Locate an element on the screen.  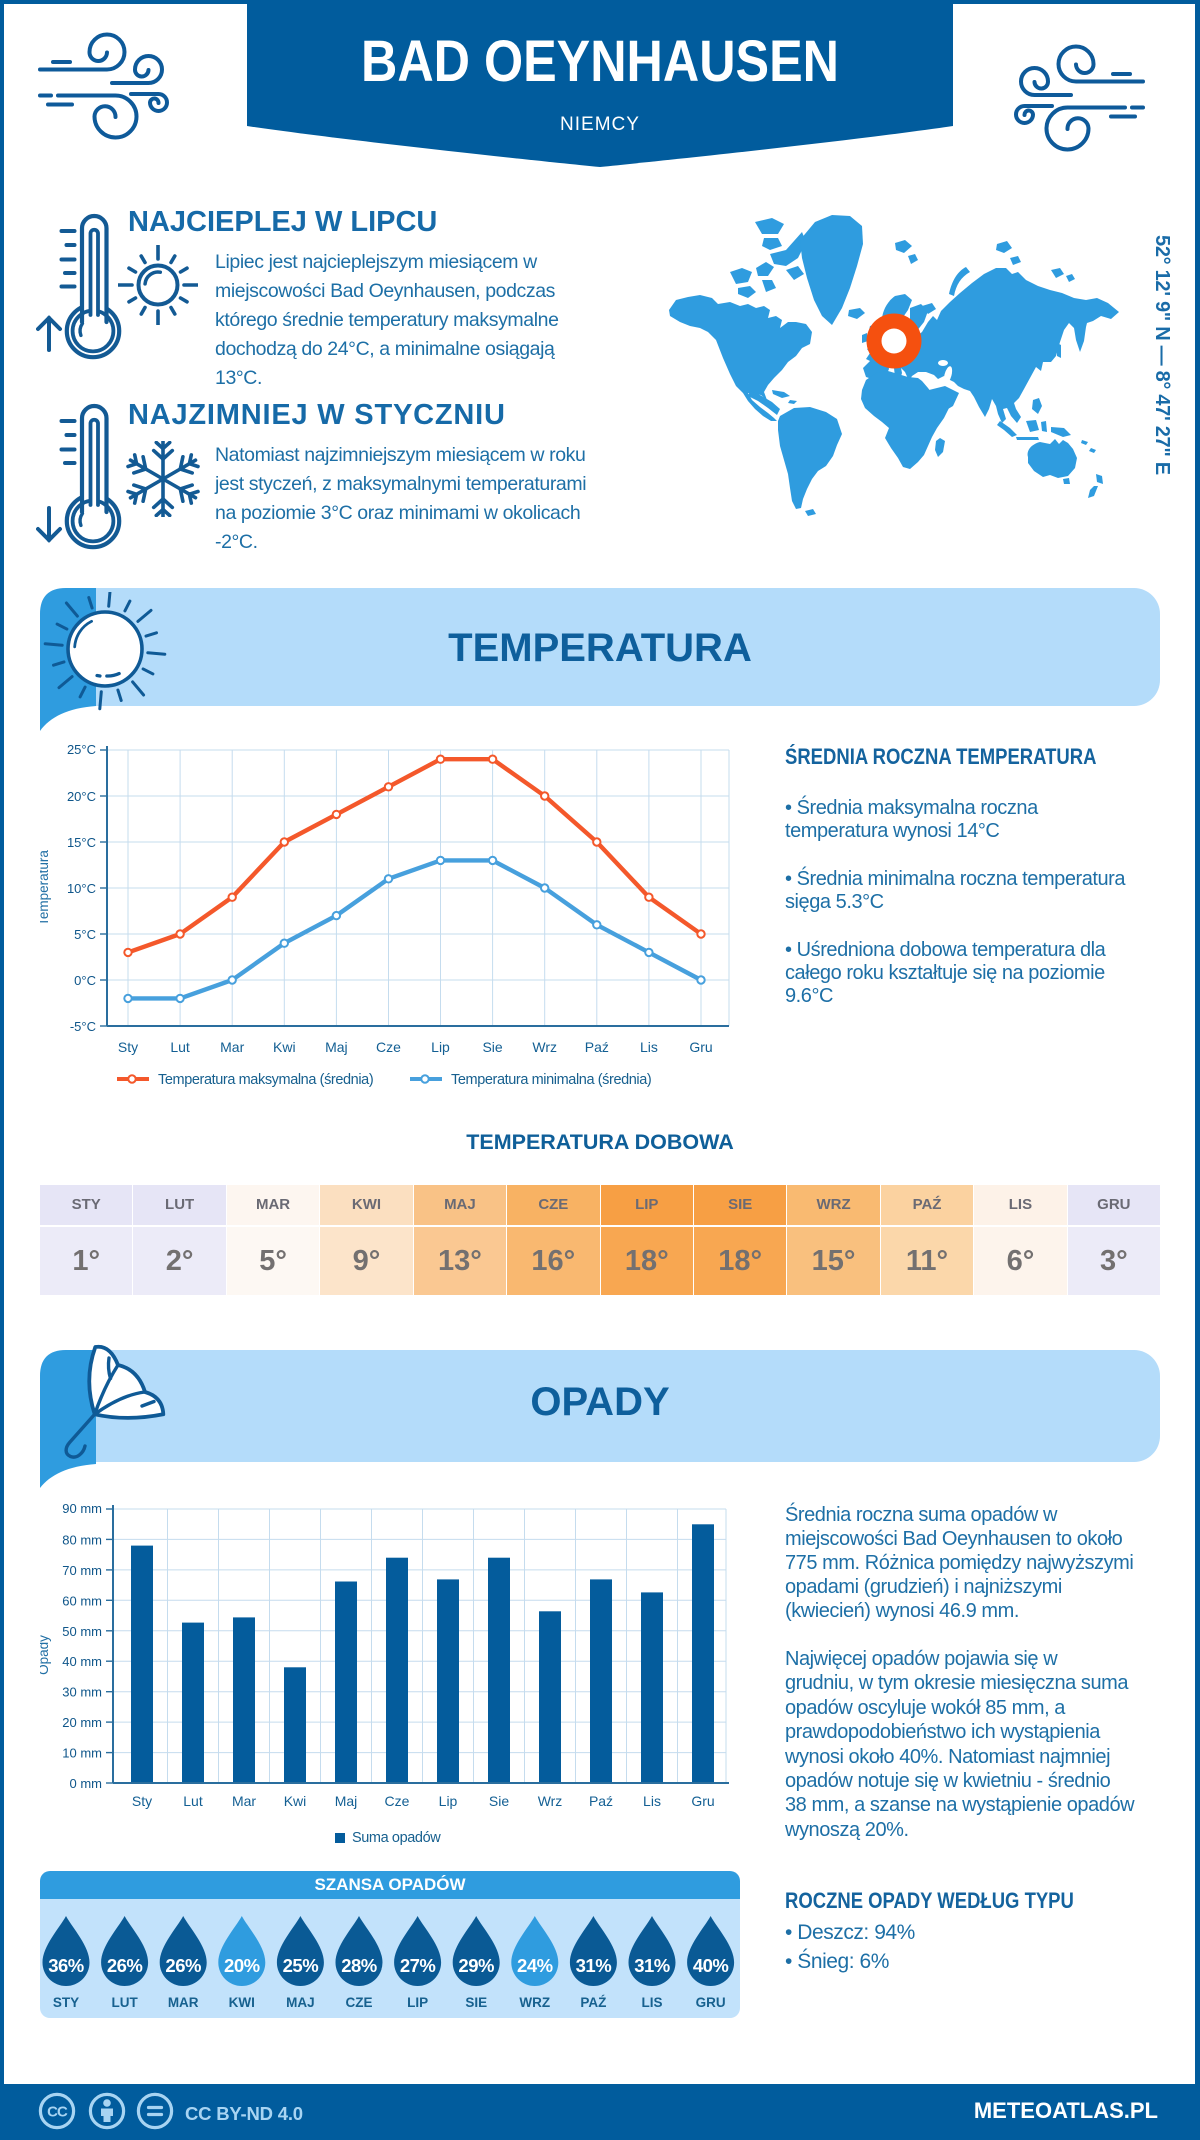
svg-text: 28% is located at coordinates (359, 1965).